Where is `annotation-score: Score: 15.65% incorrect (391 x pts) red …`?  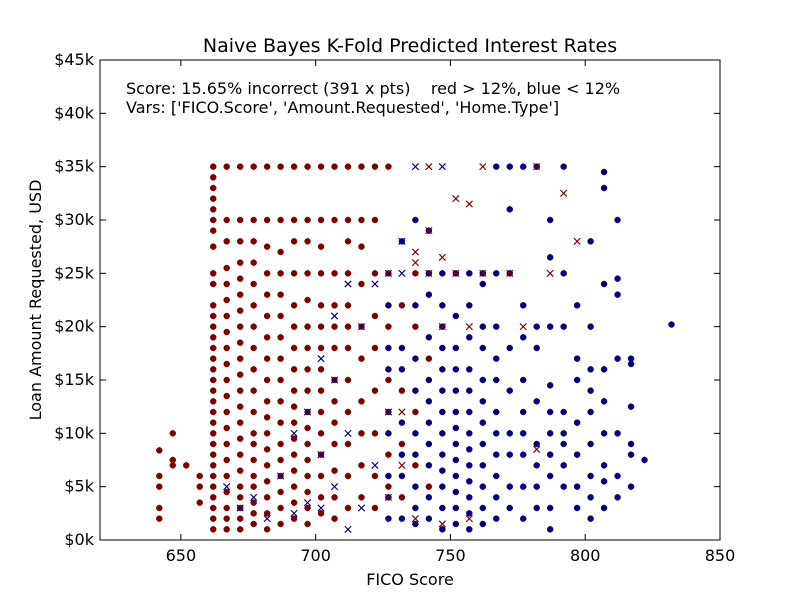 annotation-score: Score: 15.65% incorrect (391 x pts) red … is located at coordinates (373, 88).